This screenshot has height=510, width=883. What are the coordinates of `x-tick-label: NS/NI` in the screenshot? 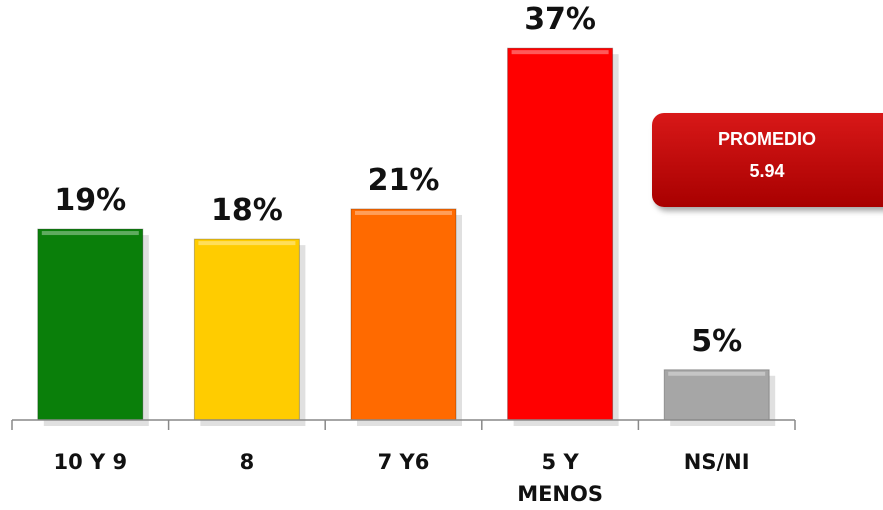 It's located at (716, 462).